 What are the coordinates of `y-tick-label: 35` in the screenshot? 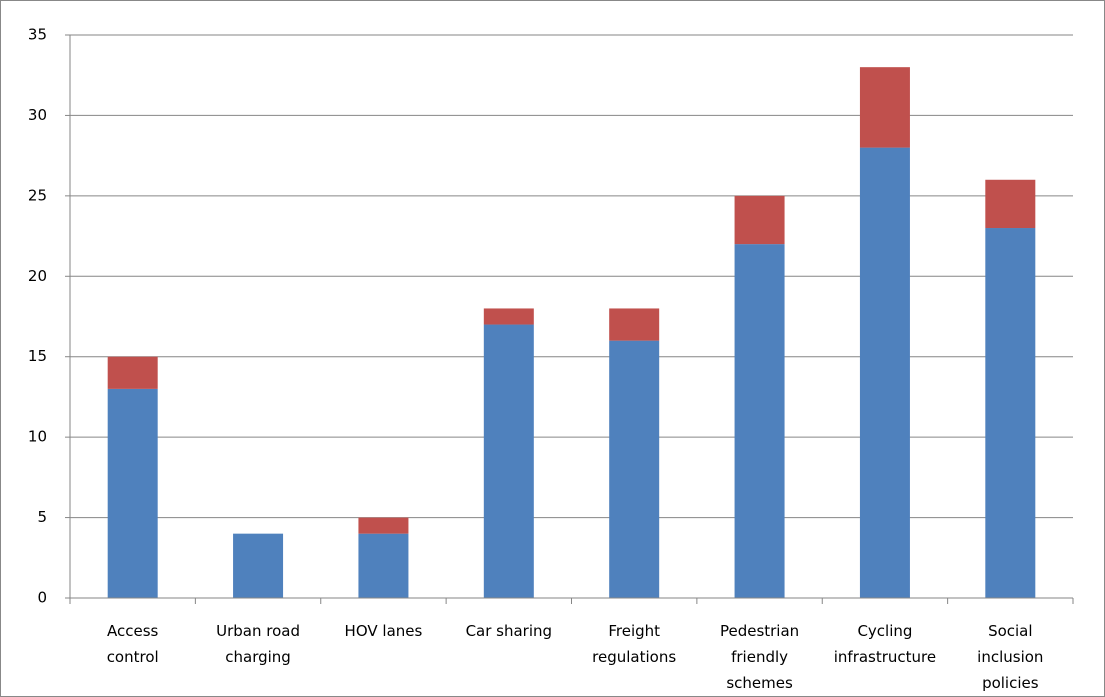 It's located at (37, 35).